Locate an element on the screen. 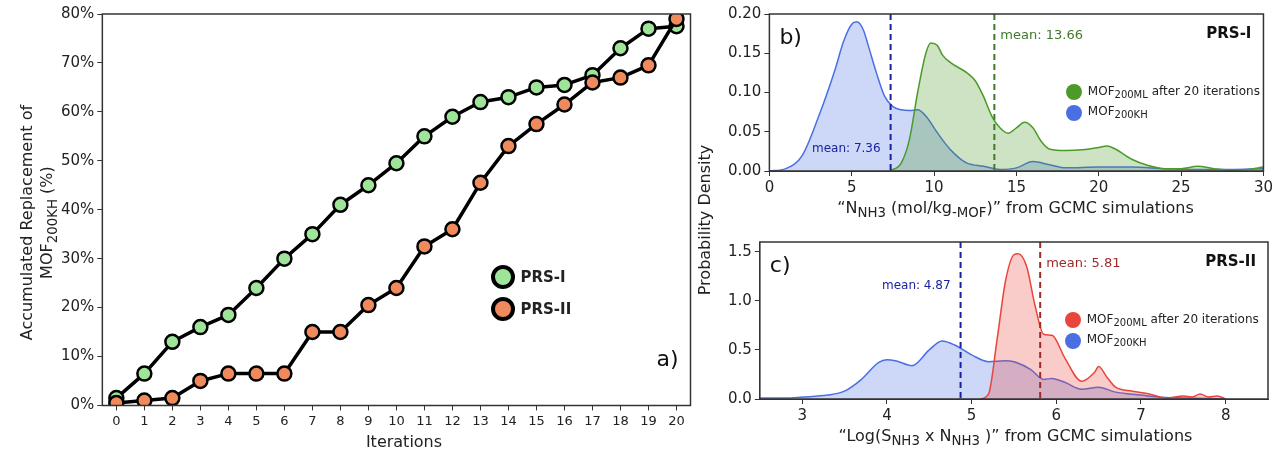 This screenshot has width=1276, height=459. y-tick-label: 30% is located at coordinates (78, 257).